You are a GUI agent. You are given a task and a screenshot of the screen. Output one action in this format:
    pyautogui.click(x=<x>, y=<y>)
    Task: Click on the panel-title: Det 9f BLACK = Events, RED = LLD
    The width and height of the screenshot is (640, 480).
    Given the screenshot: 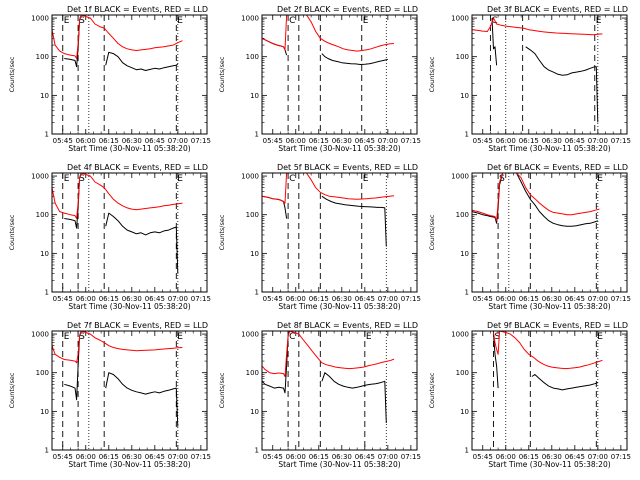 What is the action you would take?
    pyautogui.click(x=557, y=325)
    